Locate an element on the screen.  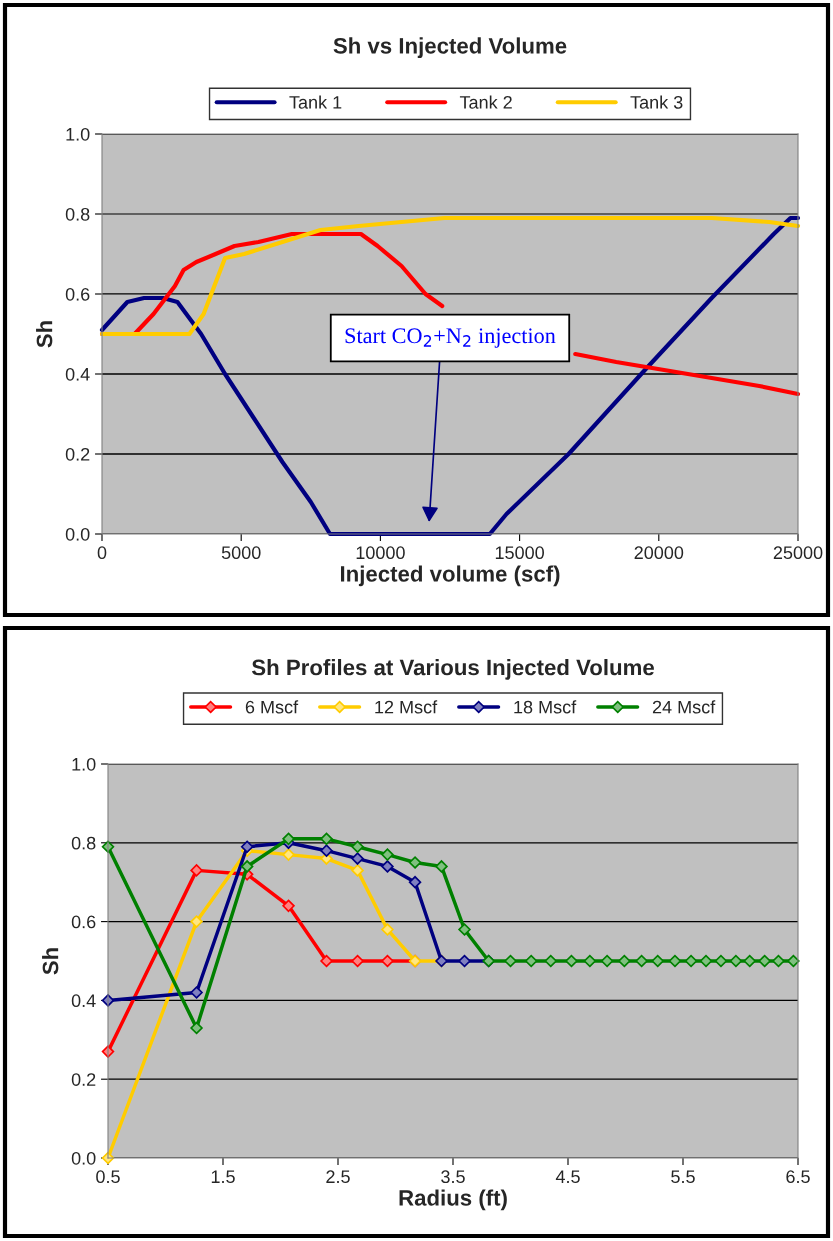
legend-label: 6 Mscf is located at coordinates (272, 707).